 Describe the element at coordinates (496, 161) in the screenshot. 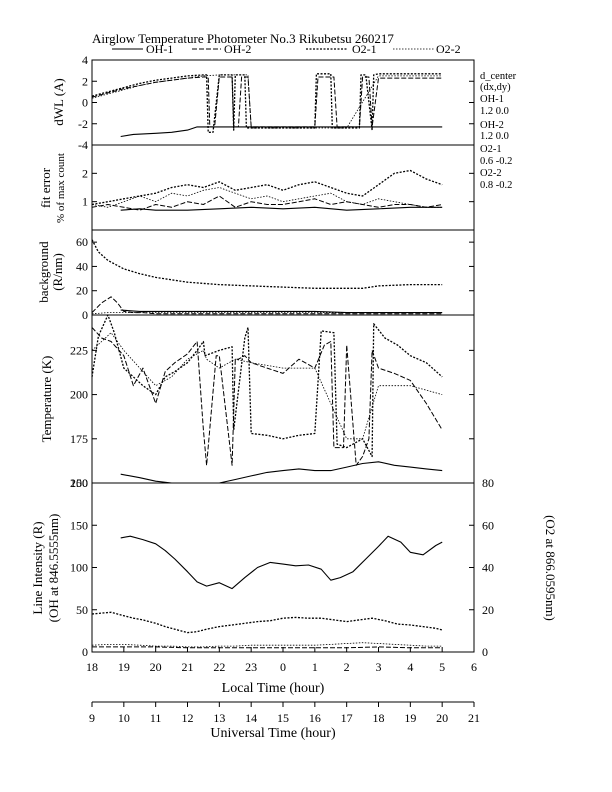

I see `side-entry-values: 0.6 -0.2` at that location.